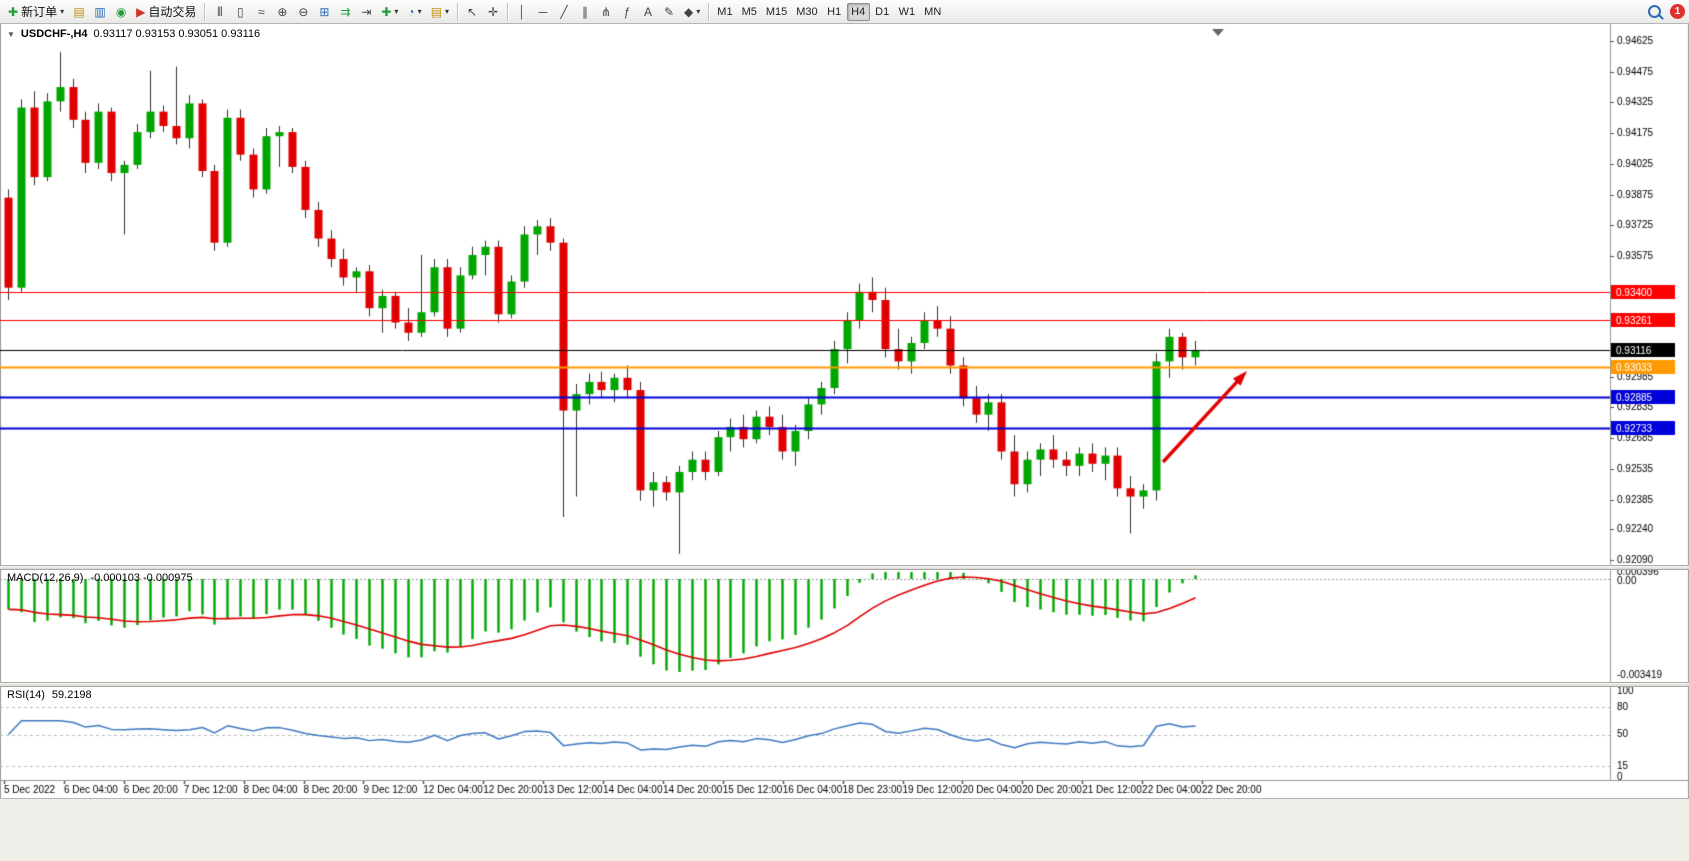 This screenshot has height=861, width=1689. What do you see at coordinates (141, 578) in the screenshot?
I see `macd-values: -0.000103 -0.000975` at bounding box center [141, 578].